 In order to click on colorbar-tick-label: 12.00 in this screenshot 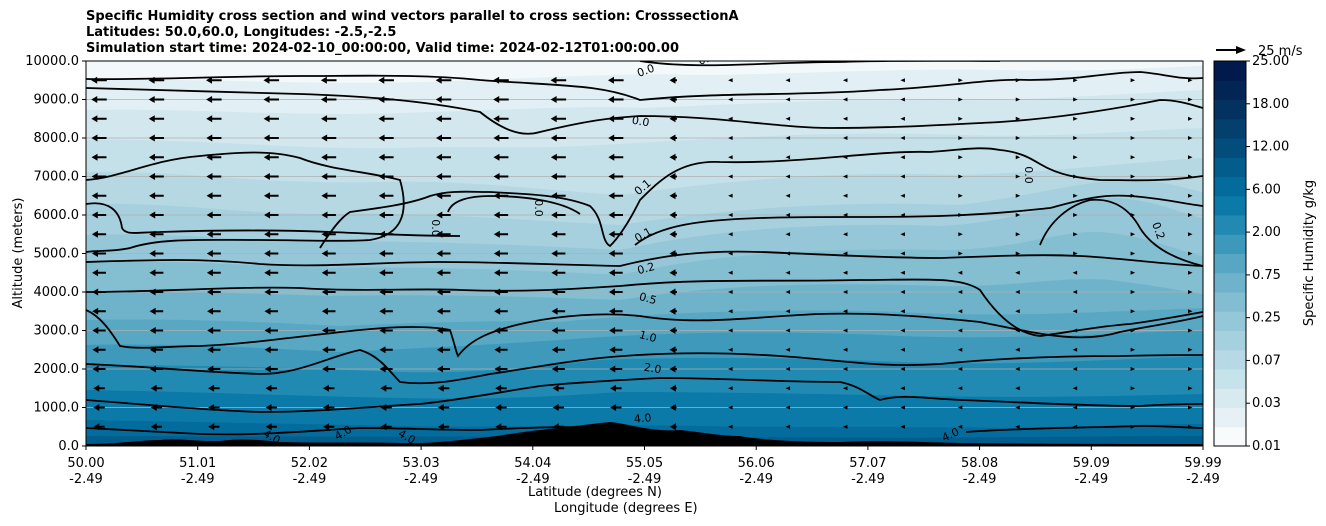, I will do `click(1270, 147)`.